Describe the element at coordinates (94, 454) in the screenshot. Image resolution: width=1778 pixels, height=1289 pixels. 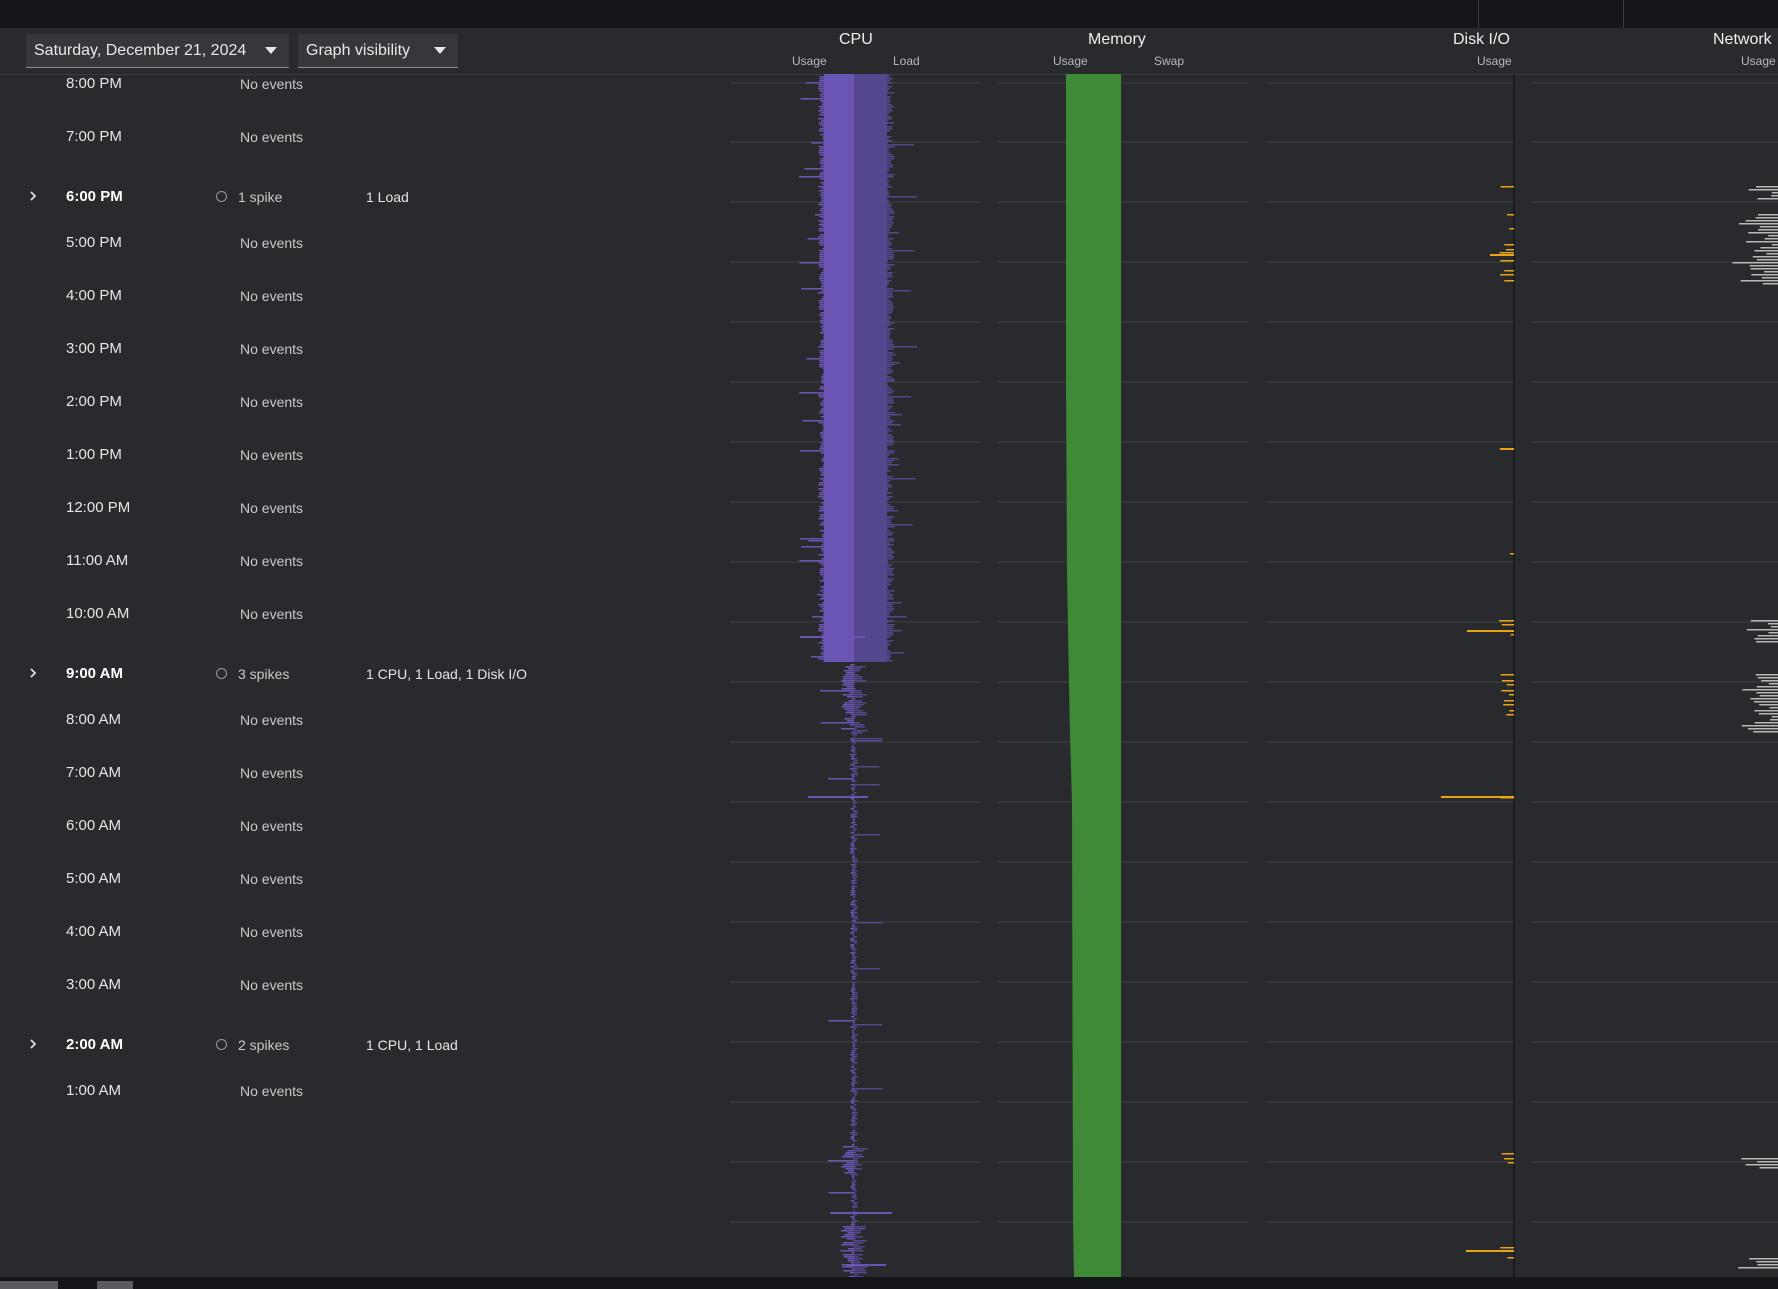
I see `row-time: 1:00 PM` at that location.